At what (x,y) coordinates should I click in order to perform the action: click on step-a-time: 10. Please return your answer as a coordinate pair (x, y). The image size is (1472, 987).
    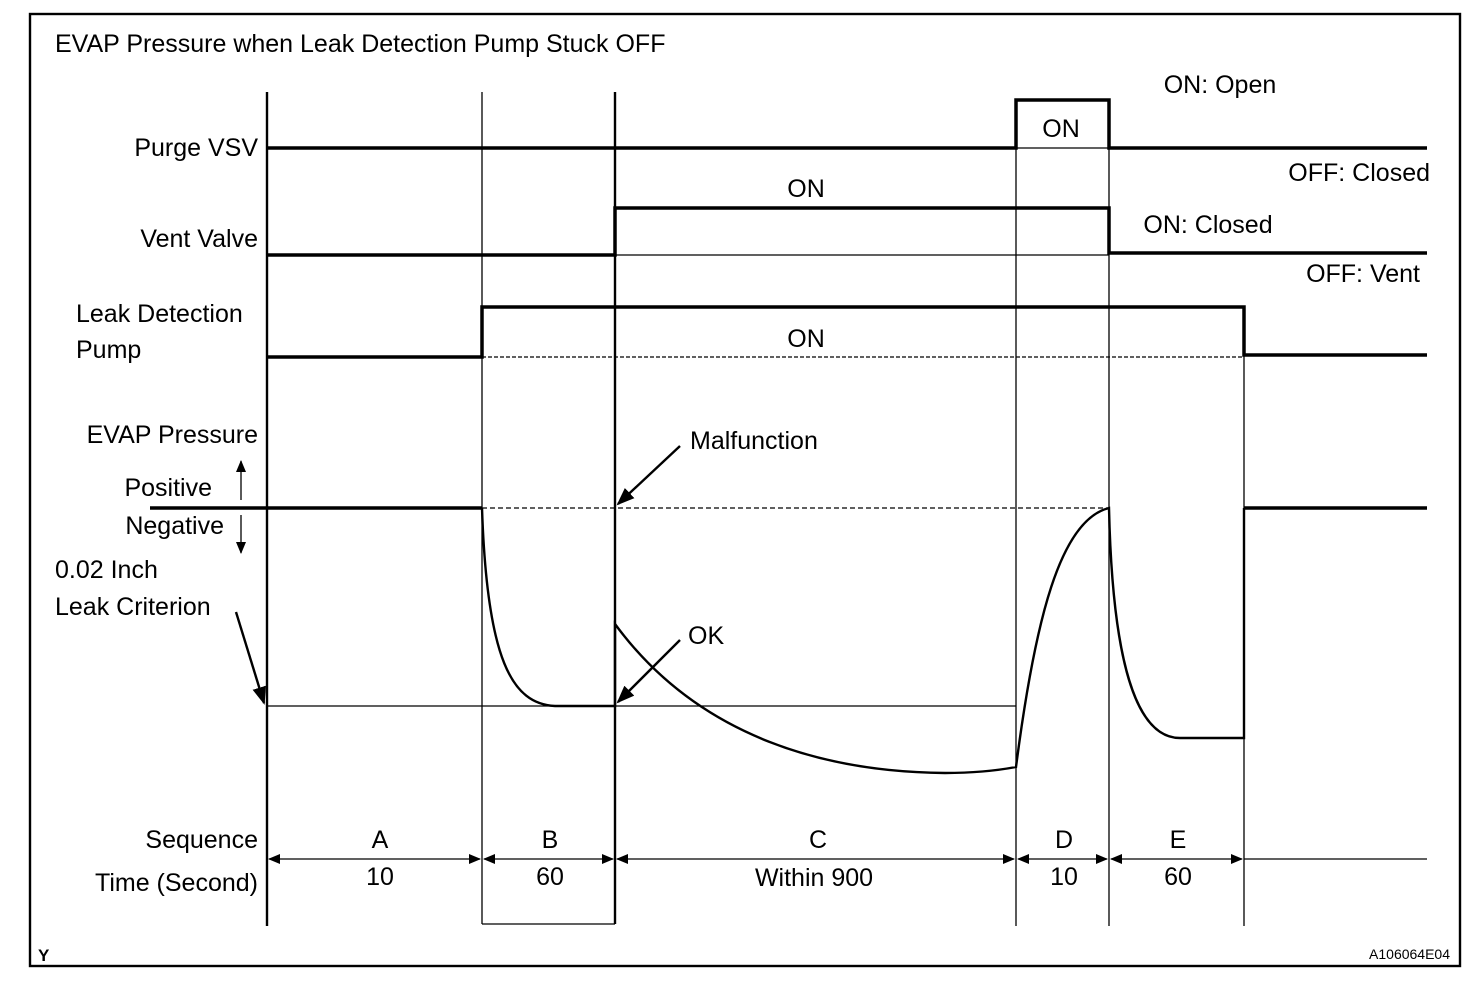
    Looking at the image, I should click on (380, 877).